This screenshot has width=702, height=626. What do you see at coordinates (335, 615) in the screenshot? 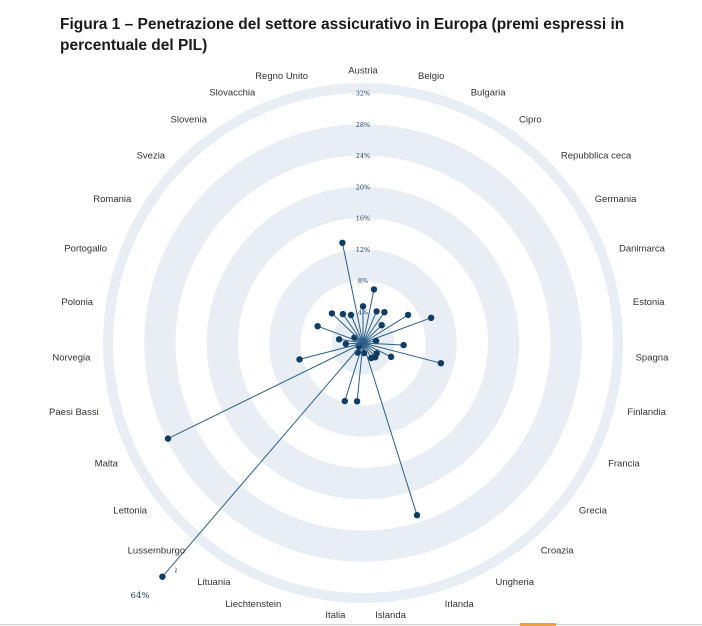
I see `category-label: Italia` at bounding box center [335, 615].